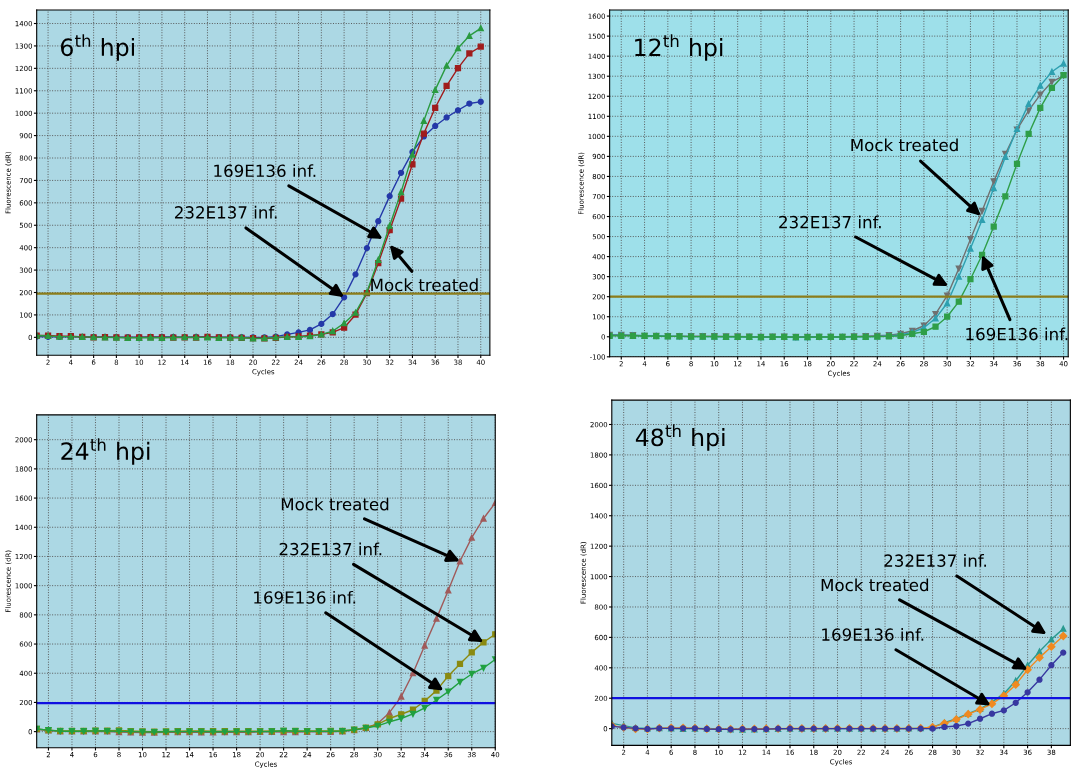 Image resolution: width=1079 pixels, height=774 pixels. Describe the element at coordinates (97, 47) in the screenshot. I see `text: 6$^{th}$ hpi` at that location.